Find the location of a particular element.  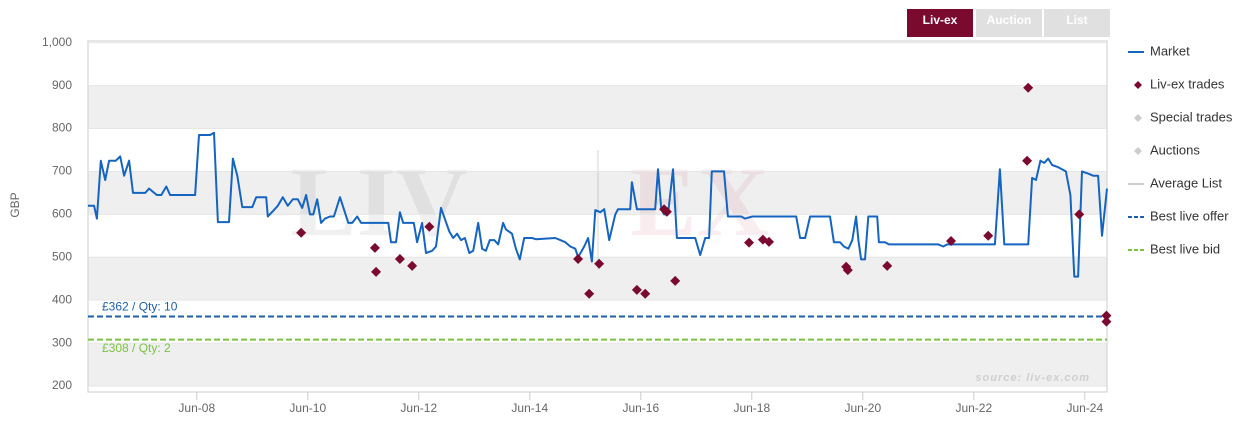

x-tick-label: Jun-24 is located at coordinates (1084, 408).